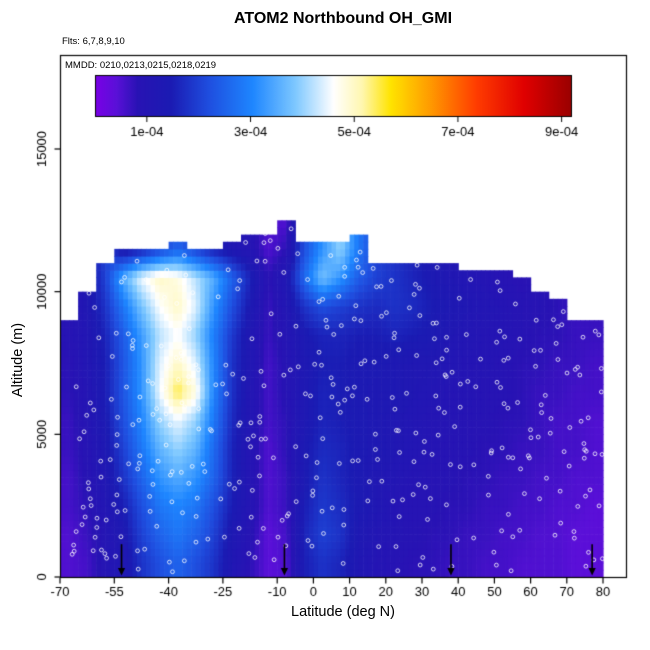 The height and width of the screenshot is (650, 650). I want to click on dates-label: MMDD: 0210,0213,0215,0218,0219, so click(141, 65).